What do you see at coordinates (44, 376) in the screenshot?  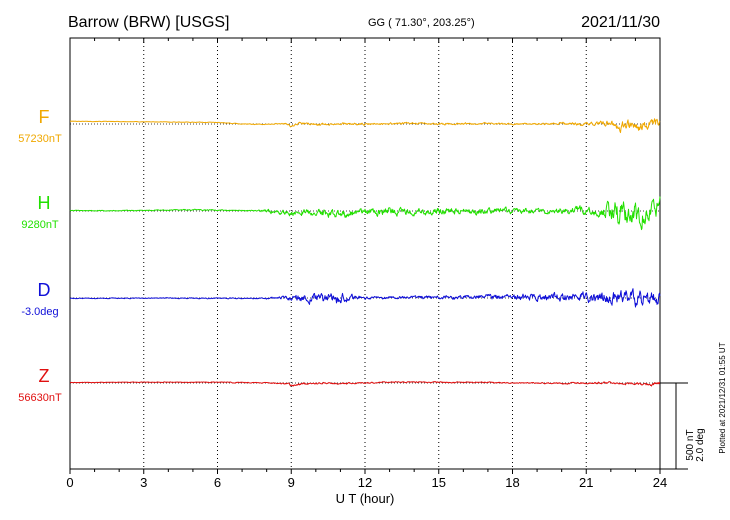 I see `series-name-z: Z` at bounding box center [44, 376].